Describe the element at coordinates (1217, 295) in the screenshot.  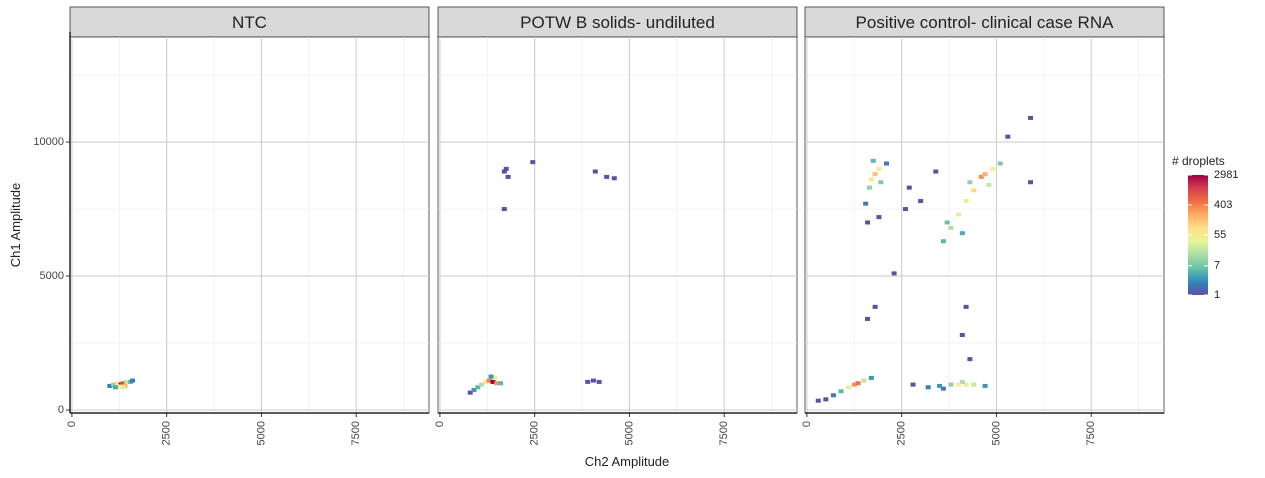
I see `legend-label: 1` at that location.